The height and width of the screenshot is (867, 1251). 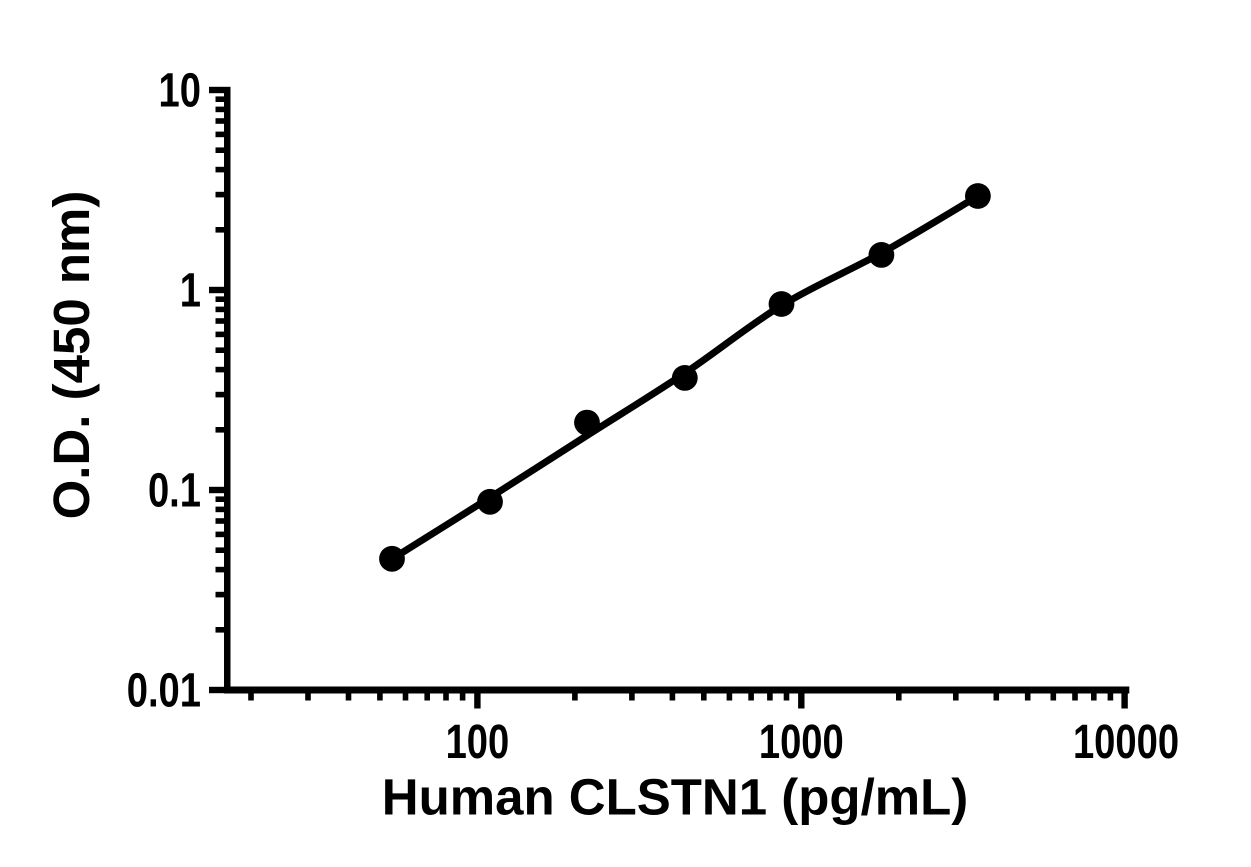 I want to click on svg-text: 10, so click(x=180, y=90).